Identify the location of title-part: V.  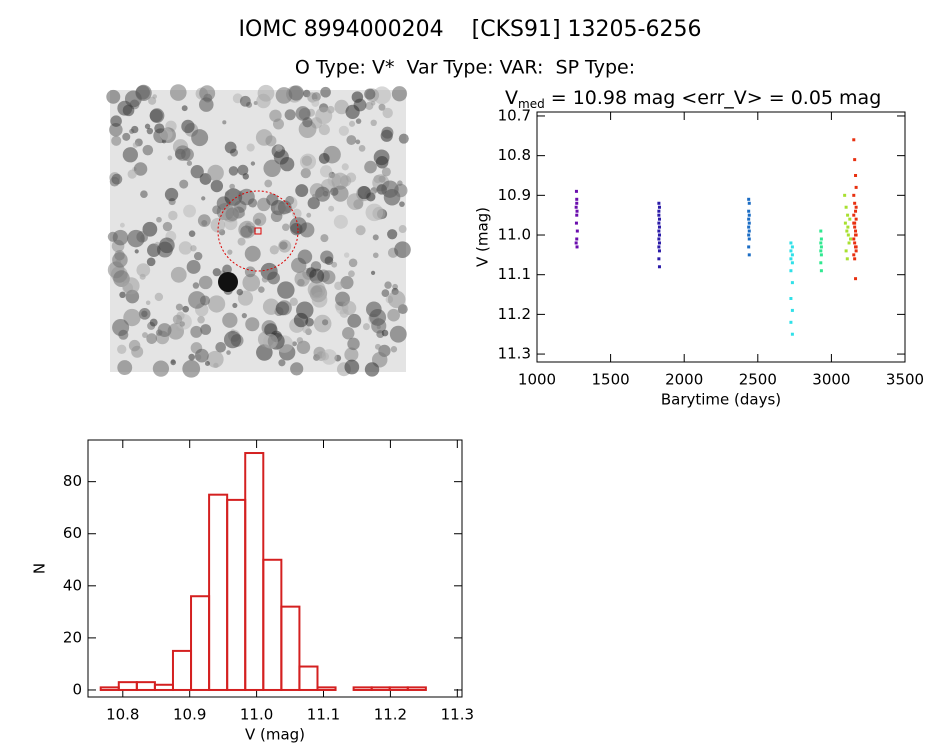
(511, 98).